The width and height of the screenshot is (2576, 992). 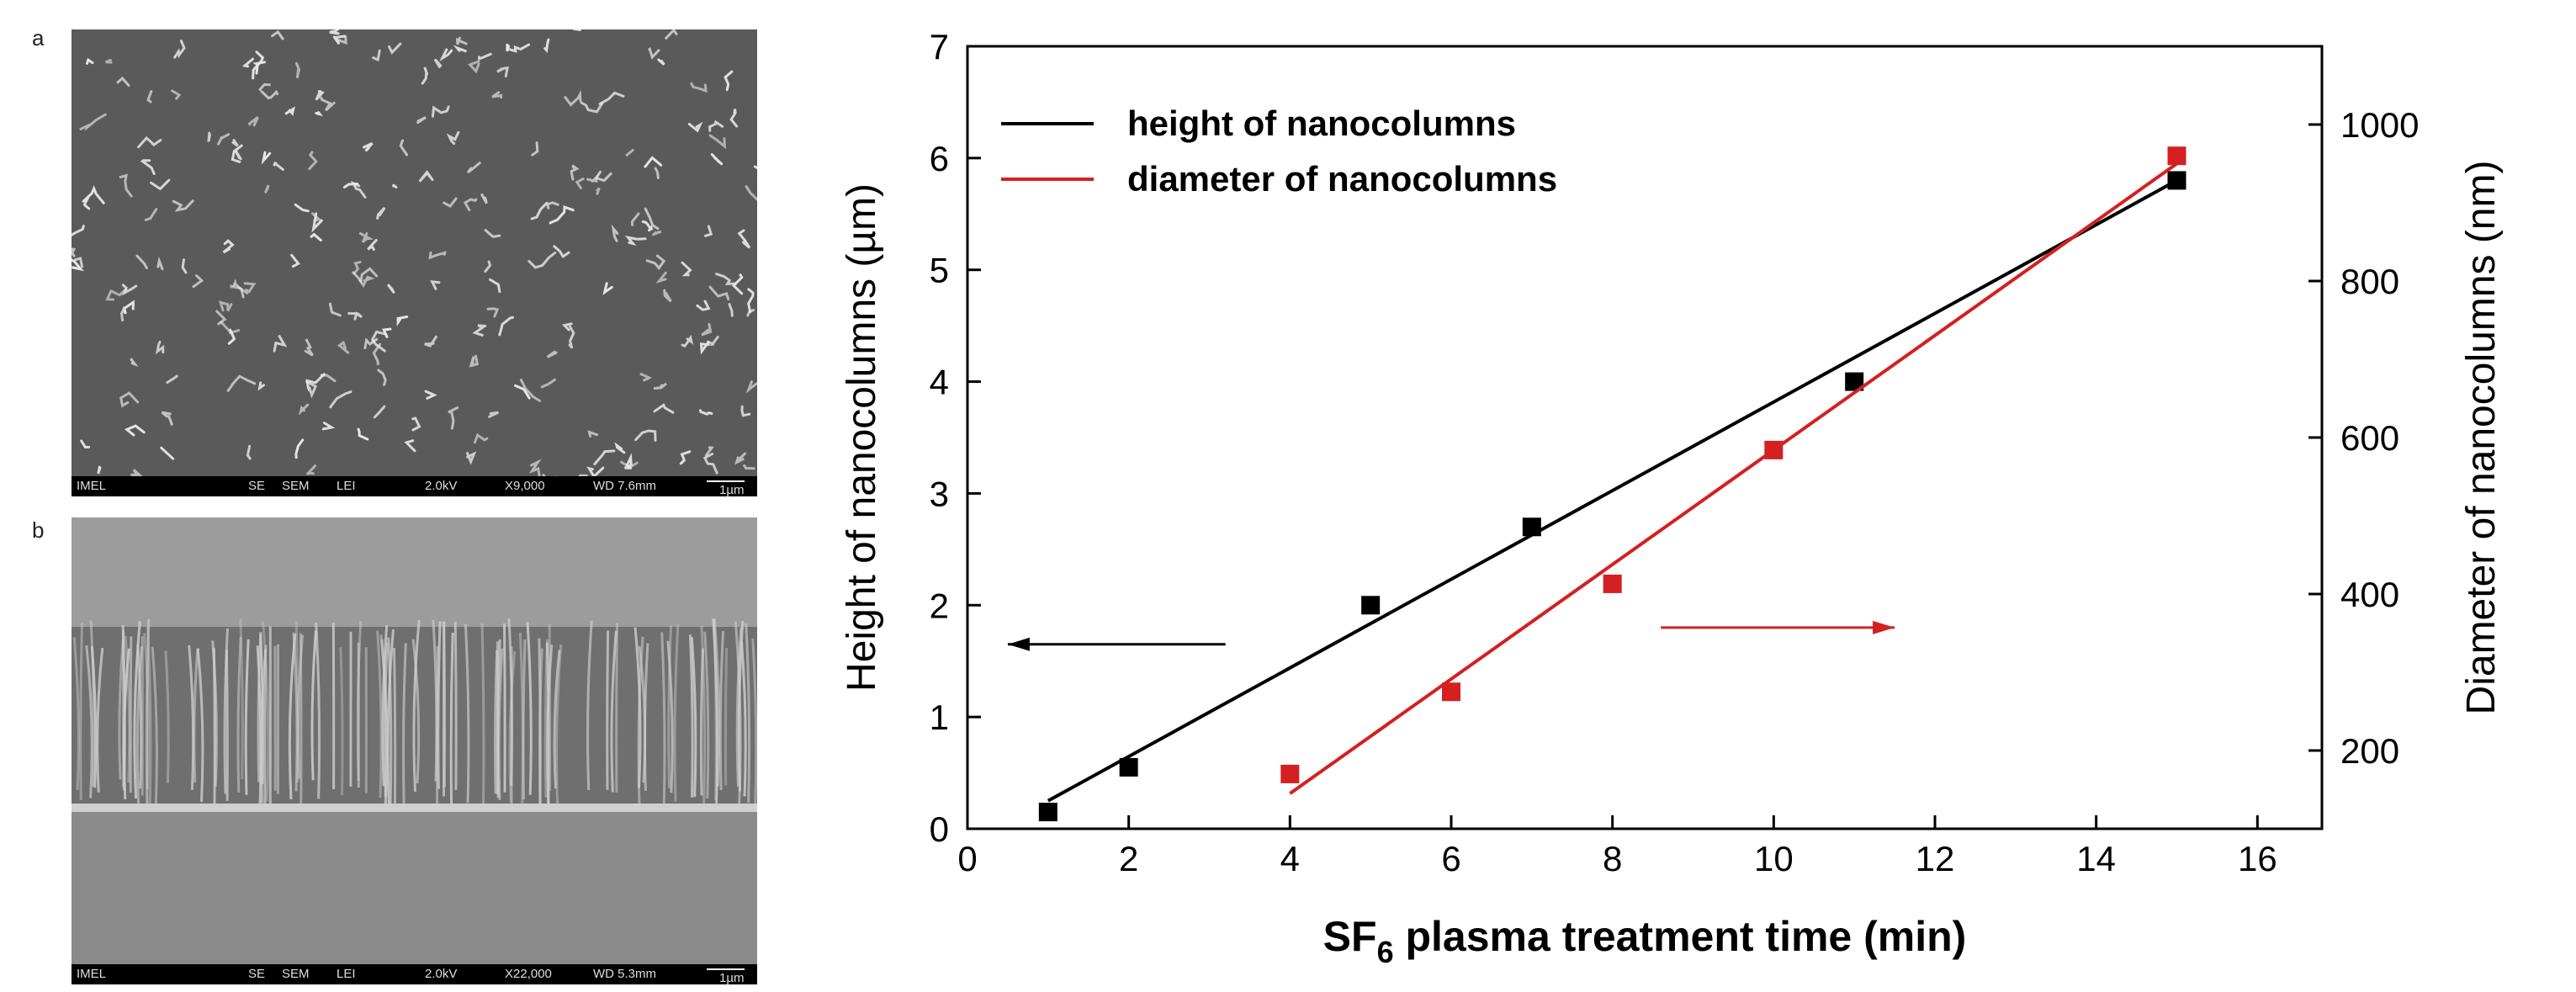 What do you see at coordinates (2096, 858) in the screenshot?
I see `x-tick-label: 14` at bounding box center [2096, 858].